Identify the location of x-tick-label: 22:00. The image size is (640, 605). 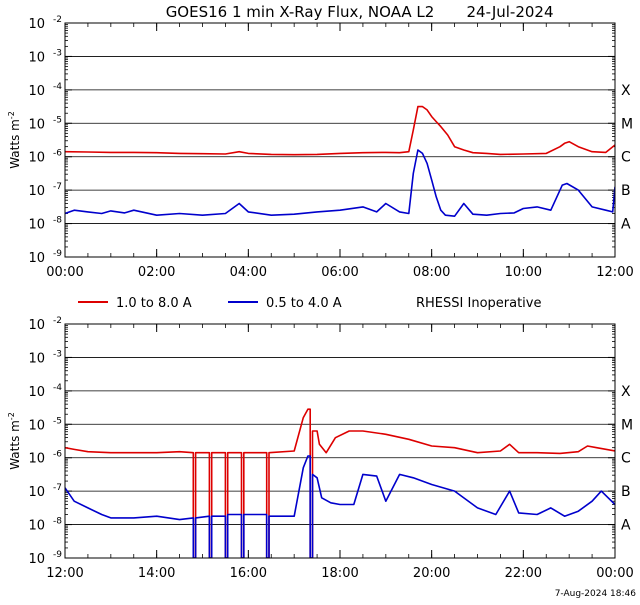
(523, 573).